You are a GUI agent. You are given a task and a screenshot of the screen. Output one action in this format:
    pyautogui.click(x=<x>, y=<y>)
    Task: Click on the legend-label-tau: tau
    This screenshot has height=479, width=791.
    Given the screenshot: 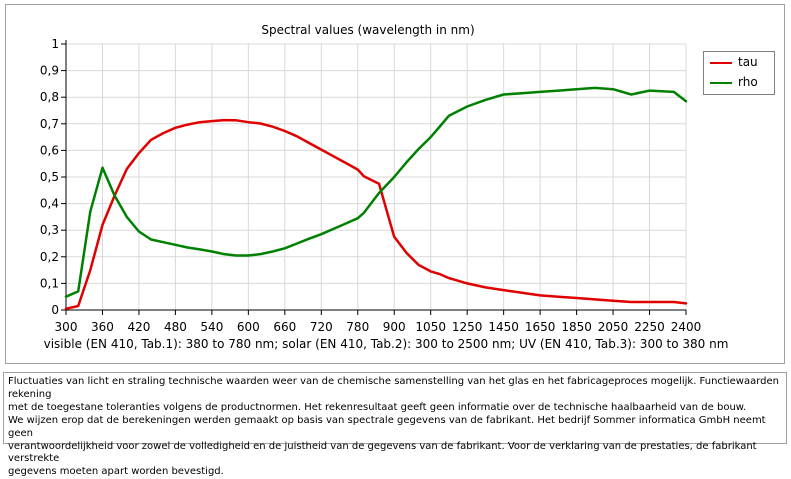 What is the action you would take?
    pyautogui.click(x=748, y=62)
    